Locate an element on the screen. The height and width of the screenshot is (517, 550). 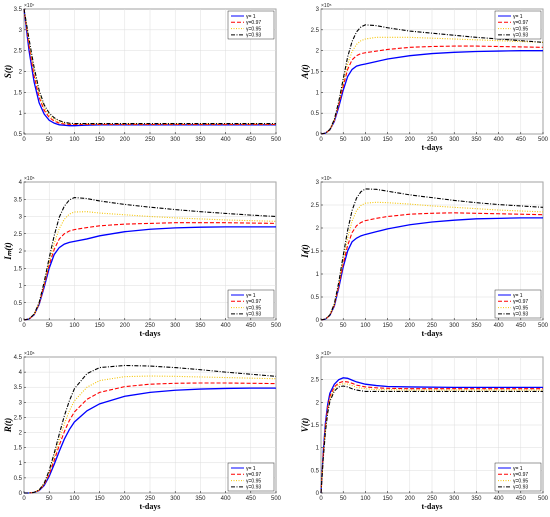
y-exponent-label: ×10⁵ is located at coordinates (326, 6).